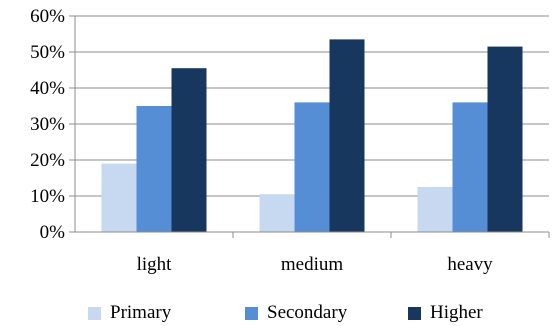 The image size is (552, 326). What do you see at coordinates (307, 312) in the screenshot?
I see `legend-label: Secondary` at bounding box center [307, 312].